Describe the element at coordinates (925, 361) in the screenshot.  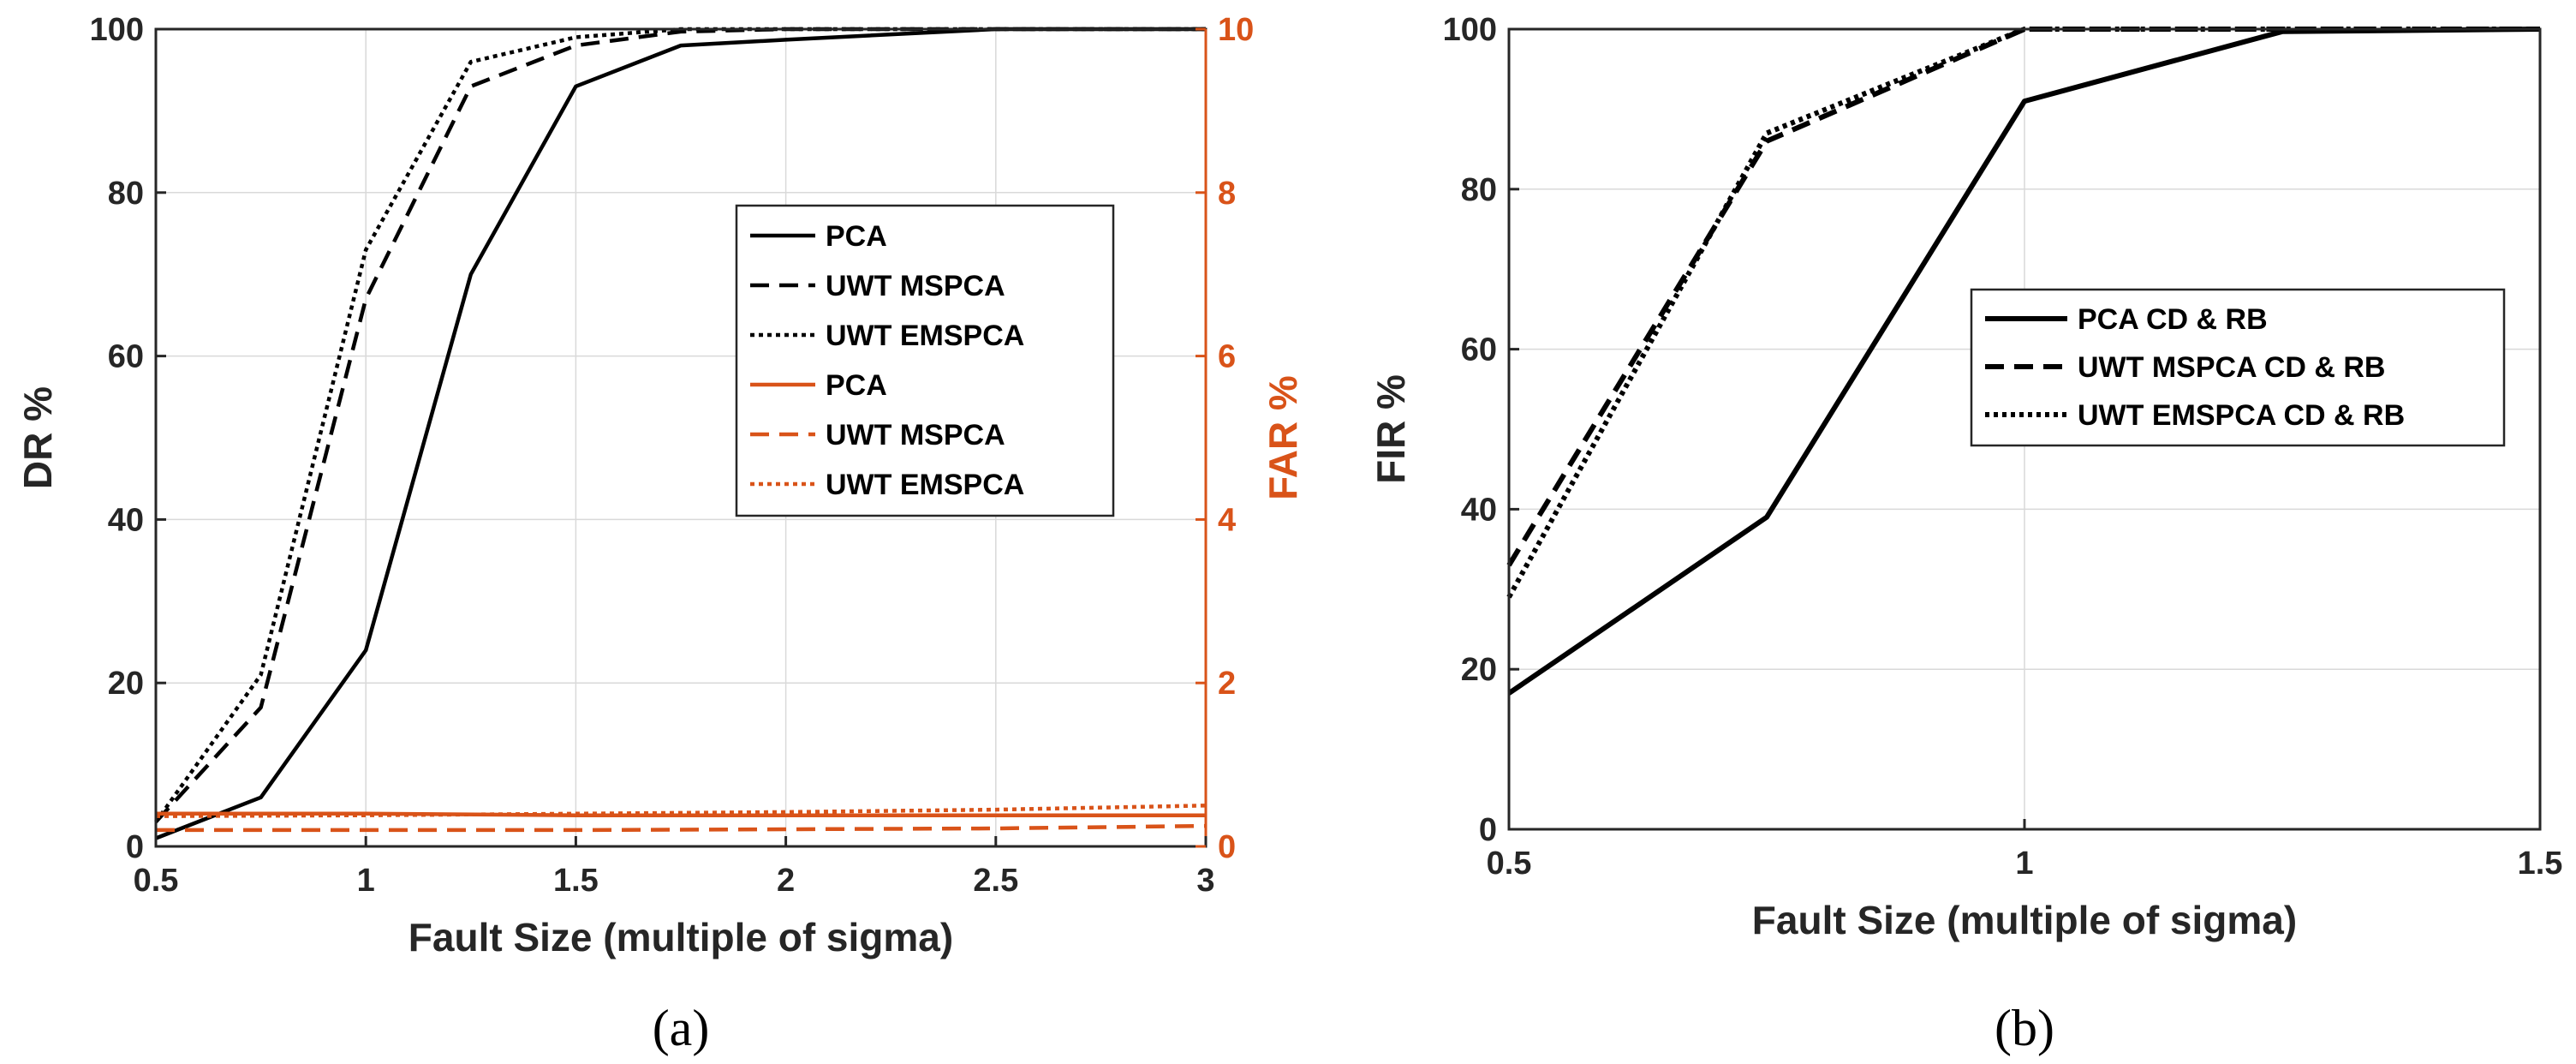
I see `legend-box` at that location.